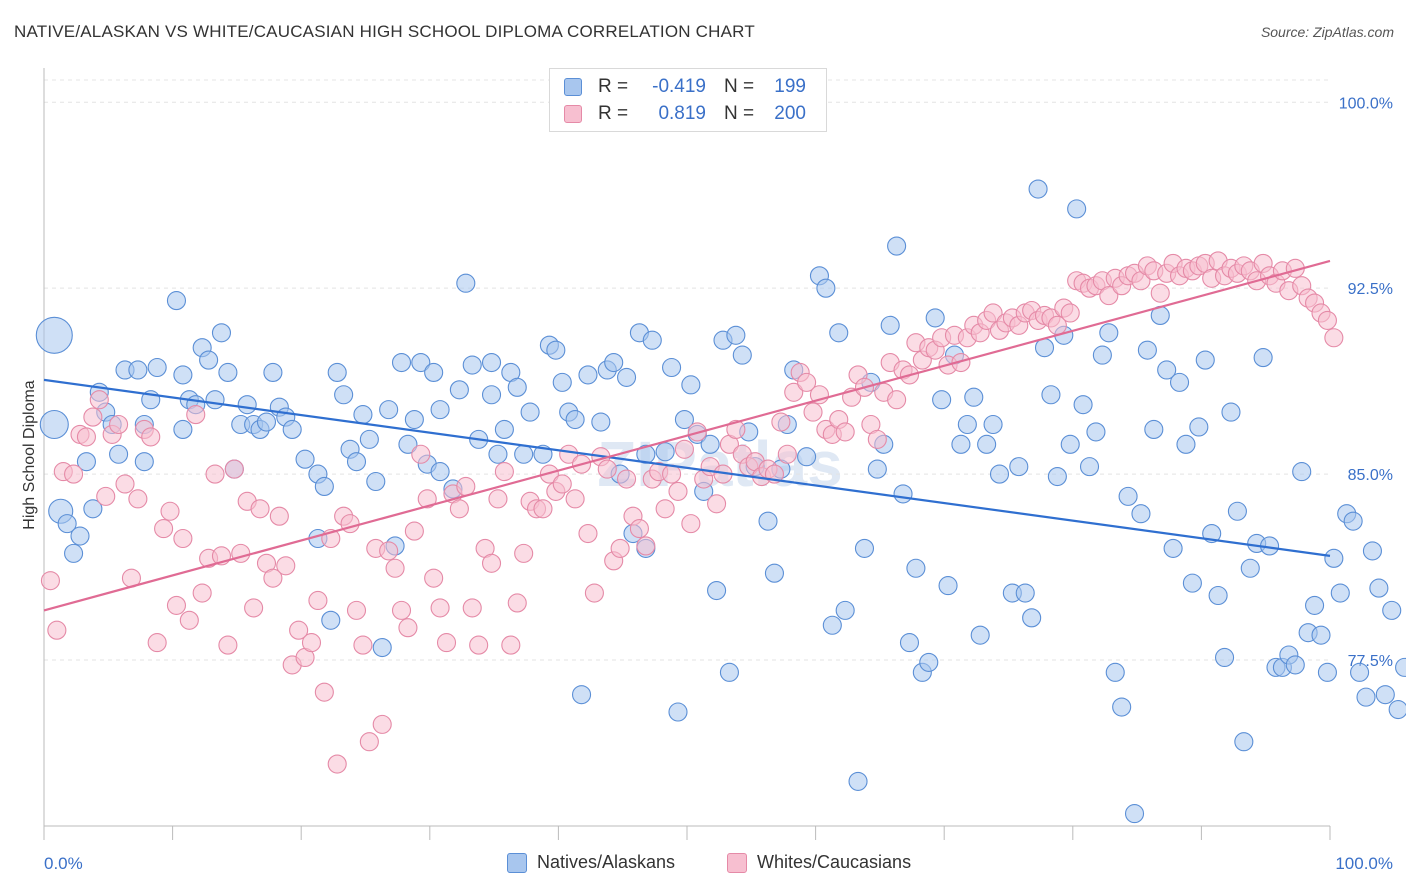 Image resolution: width=1406 pixels, height=892 pixels. What do you see at coordinates (1364, 863) in the screenshot?
I see `x-tick-label: 100.0%` at bounding box center [1364, 863].